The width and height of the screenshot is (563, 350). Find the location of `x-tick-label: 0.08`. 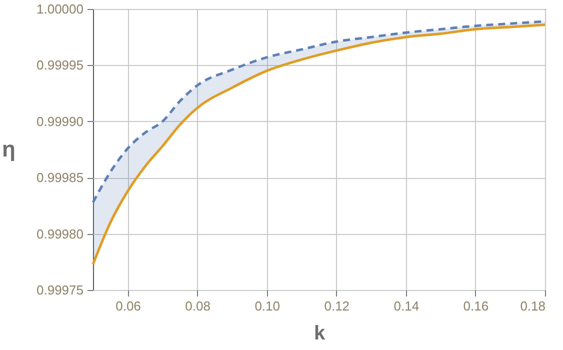

x-tick-label: 0.08 is located at coordinates (197, 306).